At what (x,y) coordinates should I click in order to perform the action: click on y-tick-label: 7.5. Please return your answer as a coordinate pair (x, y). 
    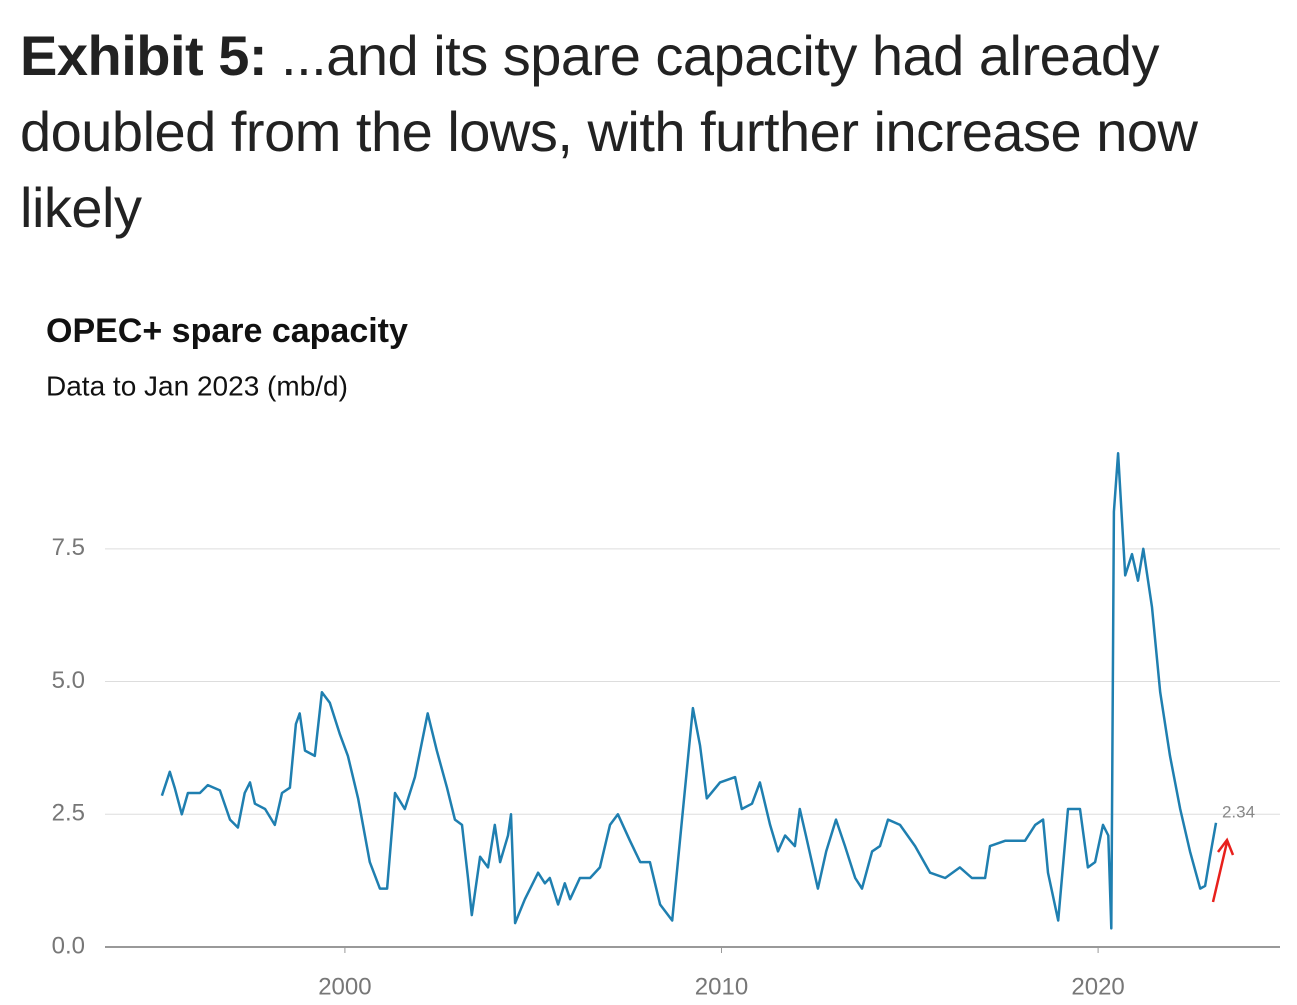
    Looking at the image, I should click on (68, 547).